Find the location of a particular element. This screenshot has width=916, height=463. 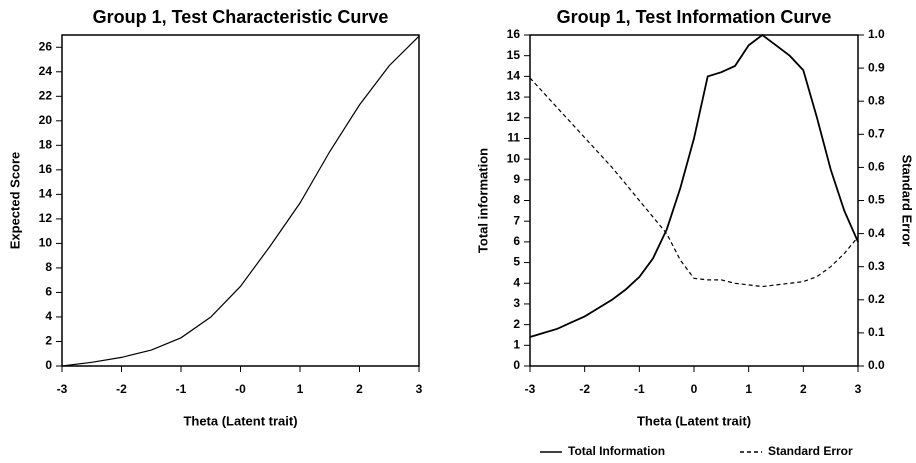

y2-tick-label: 0.9 is located at coordinates (876, 67).